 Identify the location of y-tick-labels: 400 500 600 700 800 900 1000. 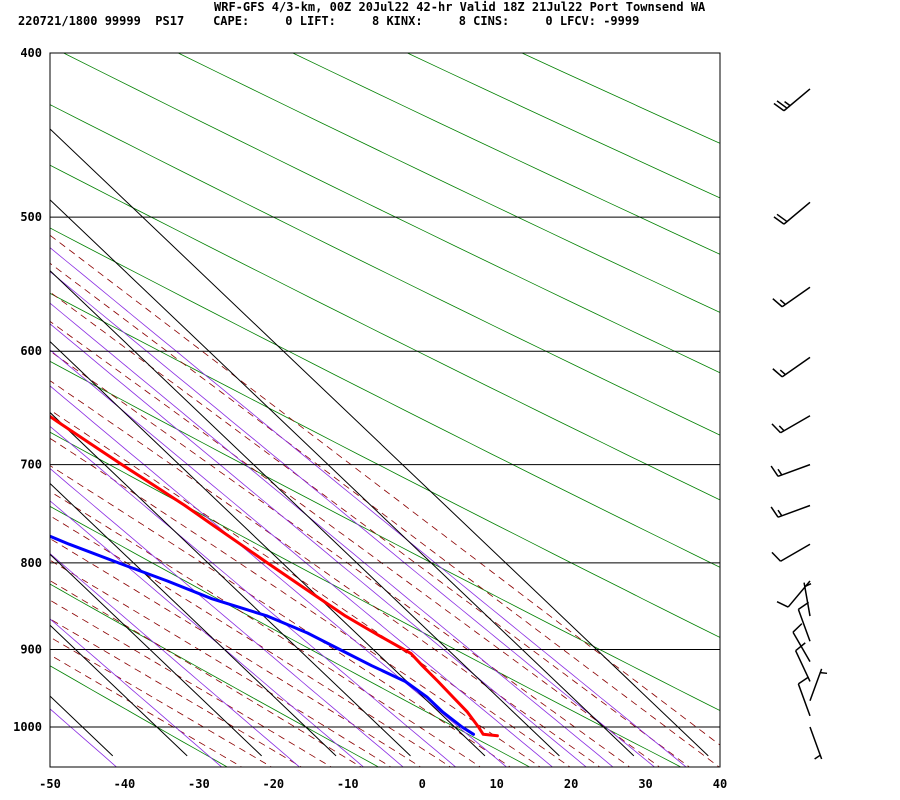
(27, 390).